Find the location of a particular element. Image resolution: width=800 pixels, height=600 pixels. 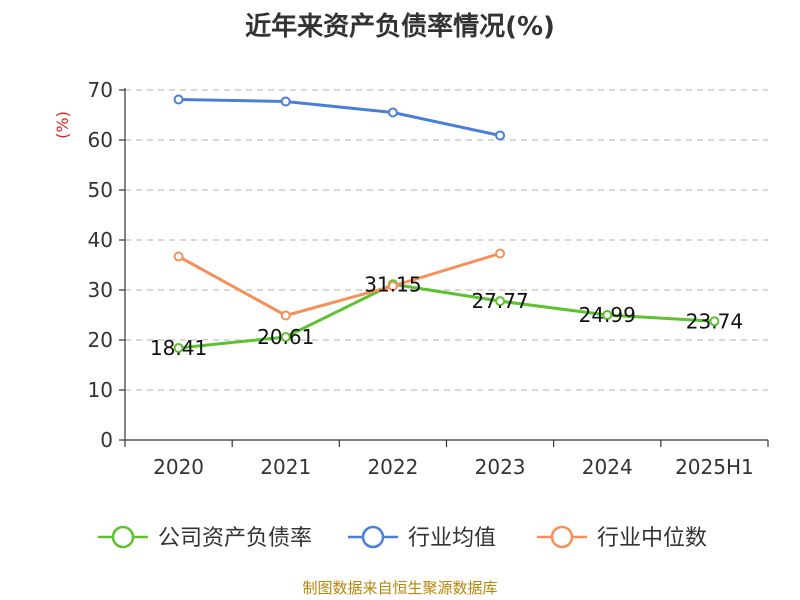

legend-item-0: 公司资产负债率 is located at coordinates (205, 538).